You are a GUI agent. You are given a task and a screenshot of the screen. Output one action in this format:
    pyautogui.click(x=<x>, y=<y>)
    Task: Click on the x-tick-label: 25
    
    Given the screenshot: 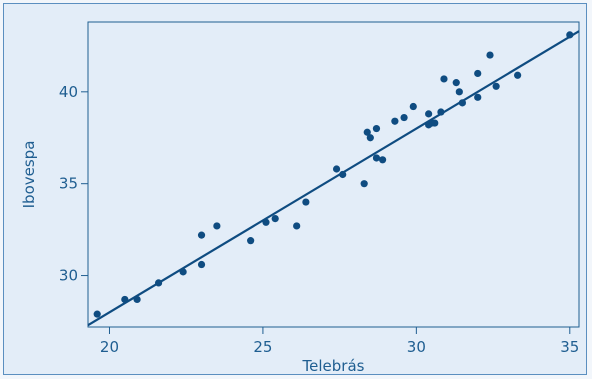 What is the action you would take?
    pyautogui.click(x=262, y=347)
    